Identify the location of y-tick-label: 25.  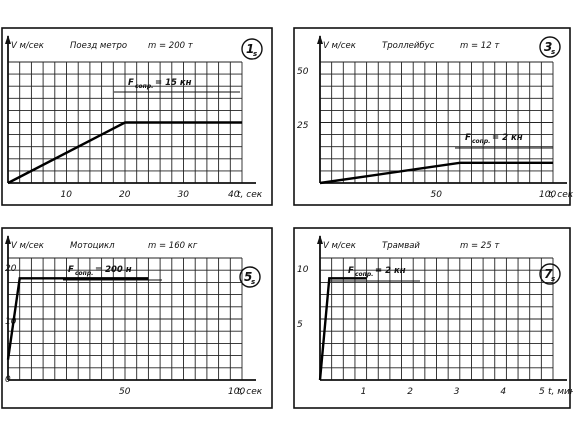
(303, 126).